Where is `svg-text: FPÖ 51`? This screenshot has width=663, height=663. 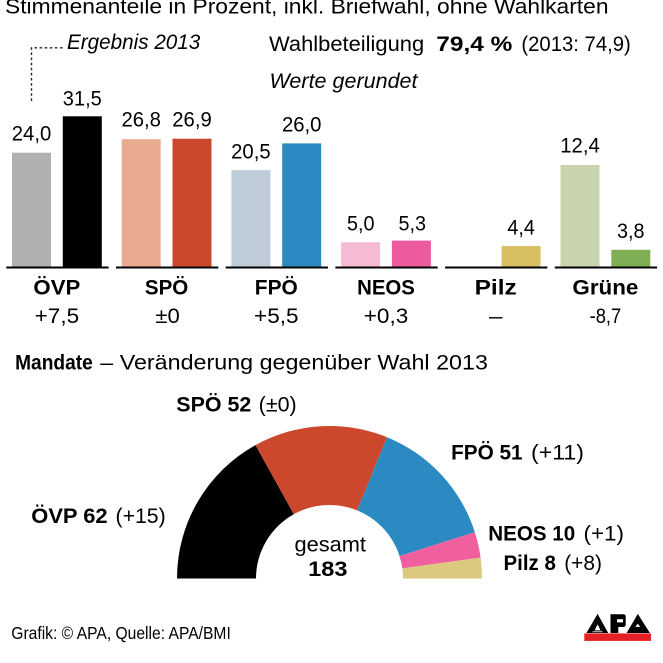 svg-text: FPÖ 51 is located at coordinates (487, 452).